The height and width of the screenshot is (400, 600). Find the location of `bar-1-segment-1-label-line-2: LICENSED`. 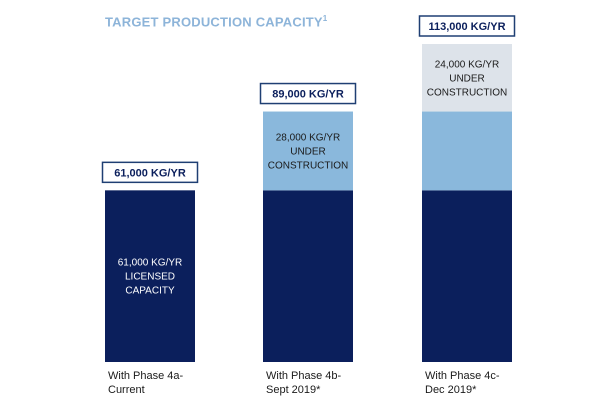

bar-1-segment-1-label-line-2: LICENSED is located at coordinates (150, 277).